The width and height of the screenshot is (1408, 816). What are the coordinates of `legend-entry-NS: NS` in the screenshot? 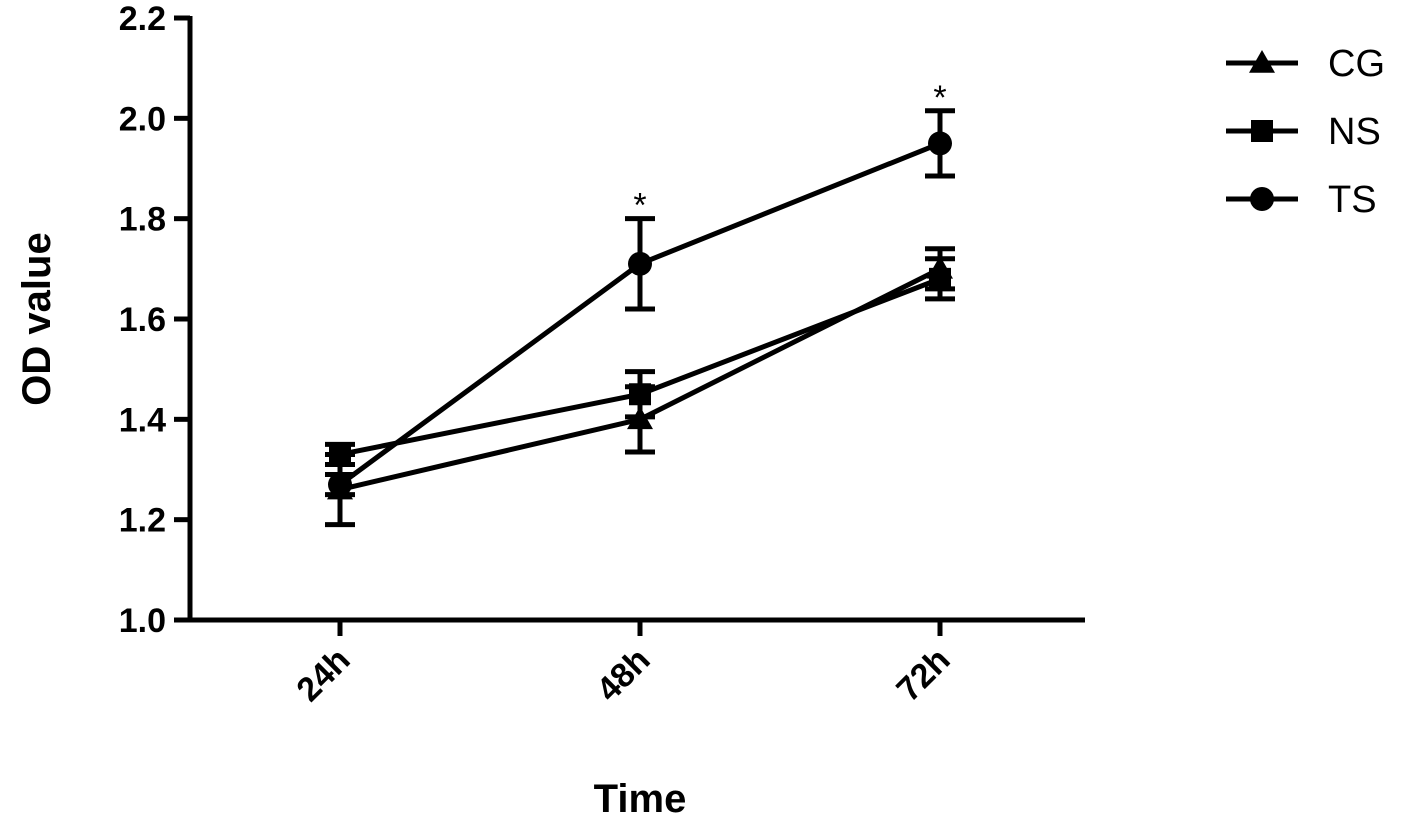 It's located at (1303, 132).